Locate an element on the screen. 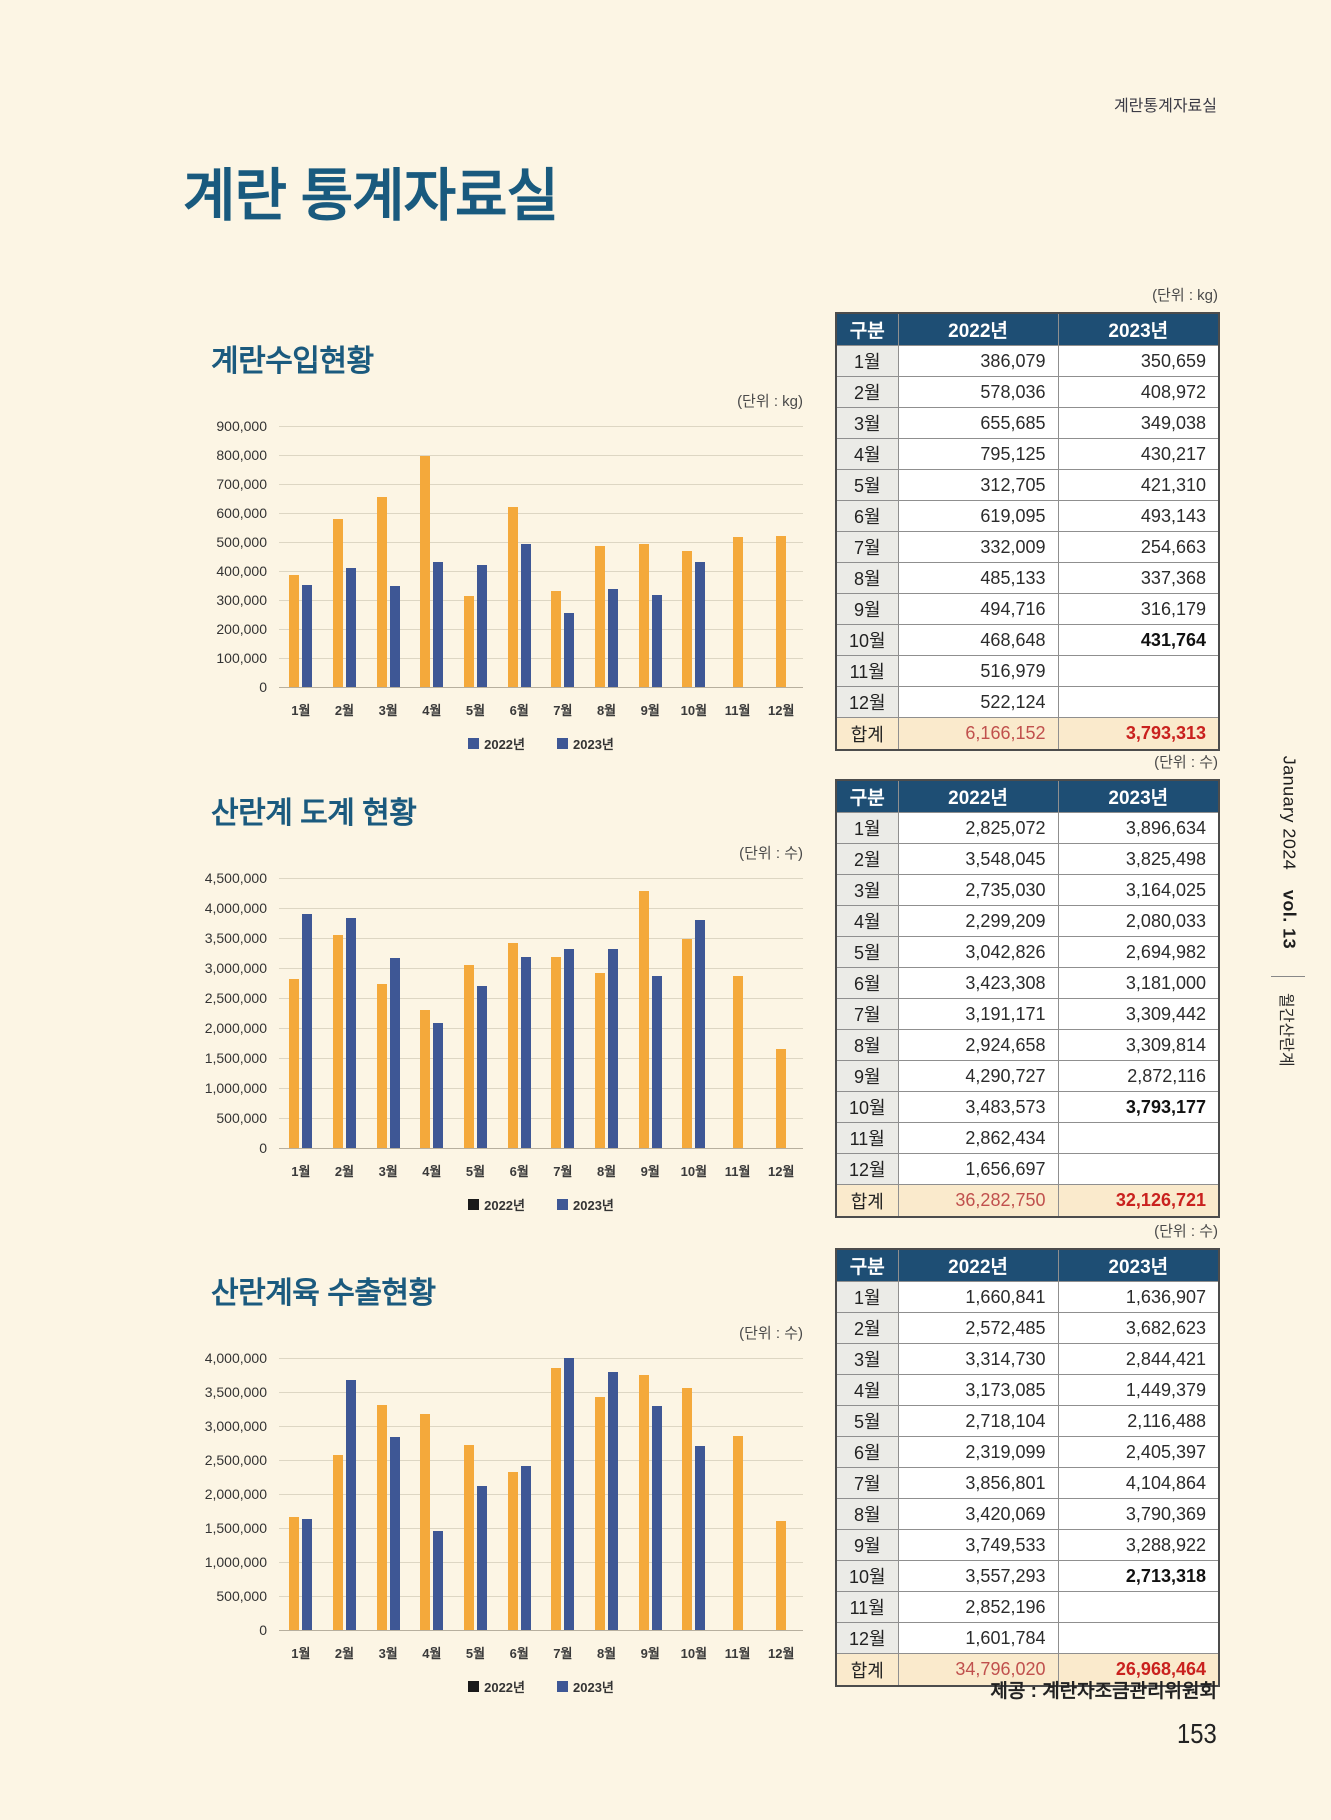  x-axis-label: 10월 is located at coordinates (694, 710).